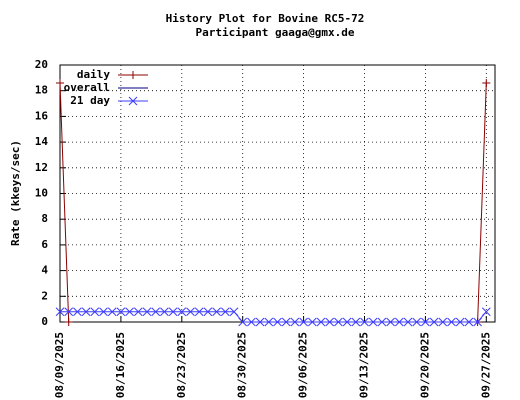  Describe the element at coordinates (90, 100) in the screenshot. I see `legend-label: 21 day` at that location.